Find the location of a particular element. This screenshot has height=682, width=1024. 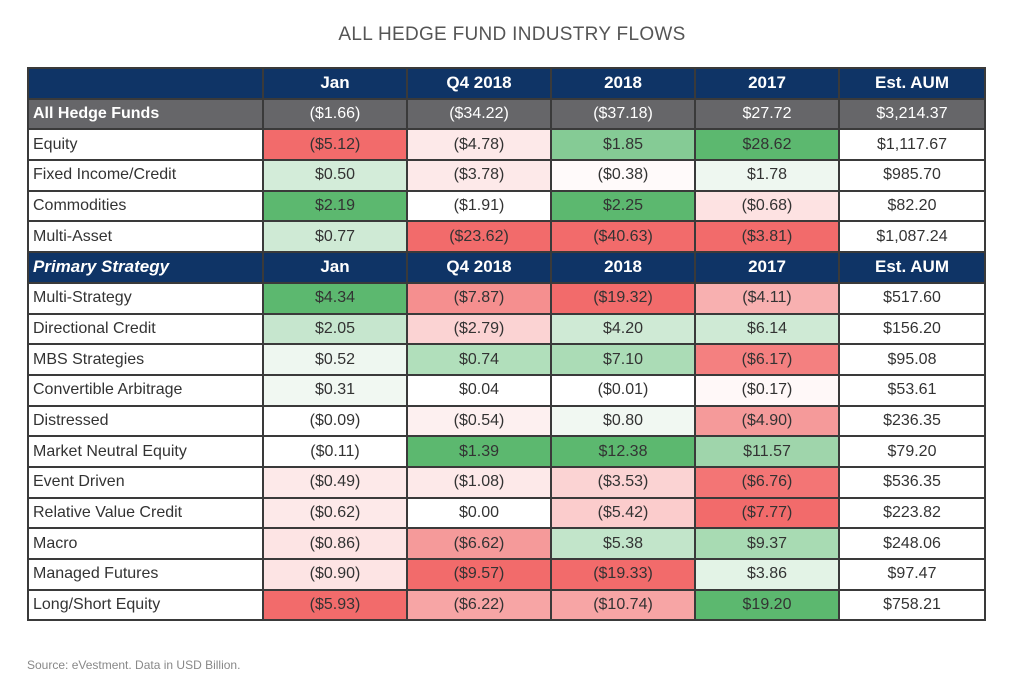

heatmap-cell: $985.70 is located at coordinates (912, 175).